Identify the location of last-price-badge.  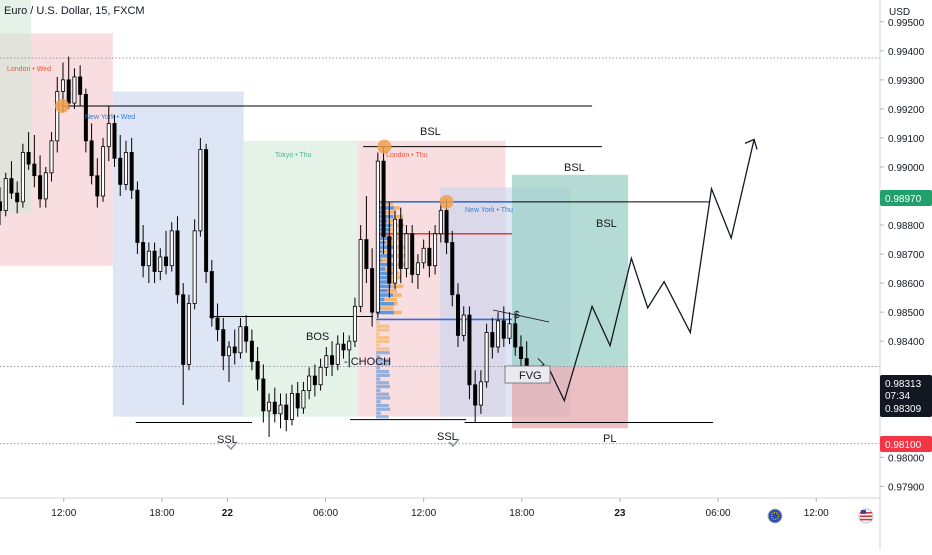
(906, 396).